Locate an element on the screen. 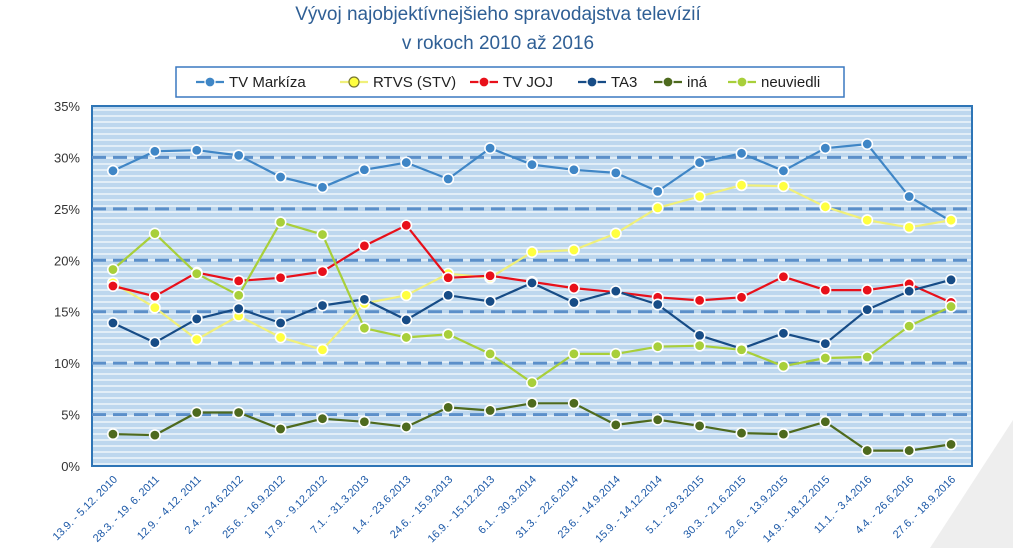 The width and height of the screenshot is (1013, 548). legend-label: iná is located at coordinates (697, 82).